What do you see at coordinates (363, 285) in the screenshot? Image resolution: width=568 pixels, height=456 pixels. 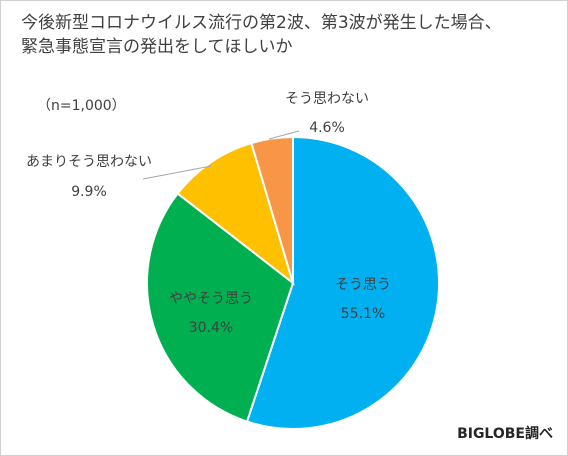 I see `slice-label-agree: そう思う` at bounding box center [363, 285].